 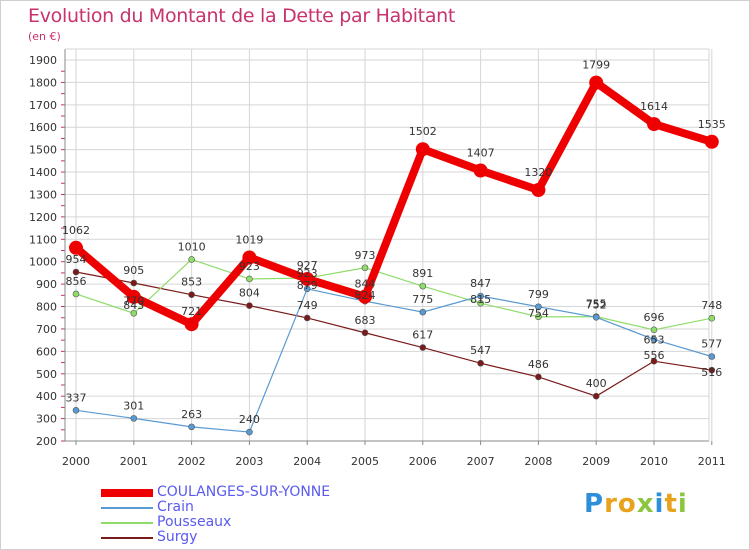 I want to click on data-label: 400, so click(x=596, y=383).